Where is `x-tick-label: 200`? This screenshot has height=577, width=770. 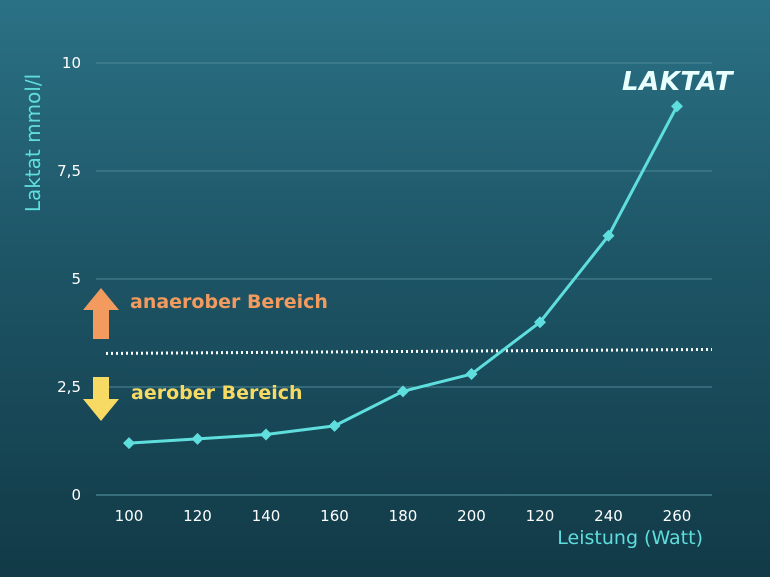 x-tick-label: 200 is located at coordinates (471, 516).